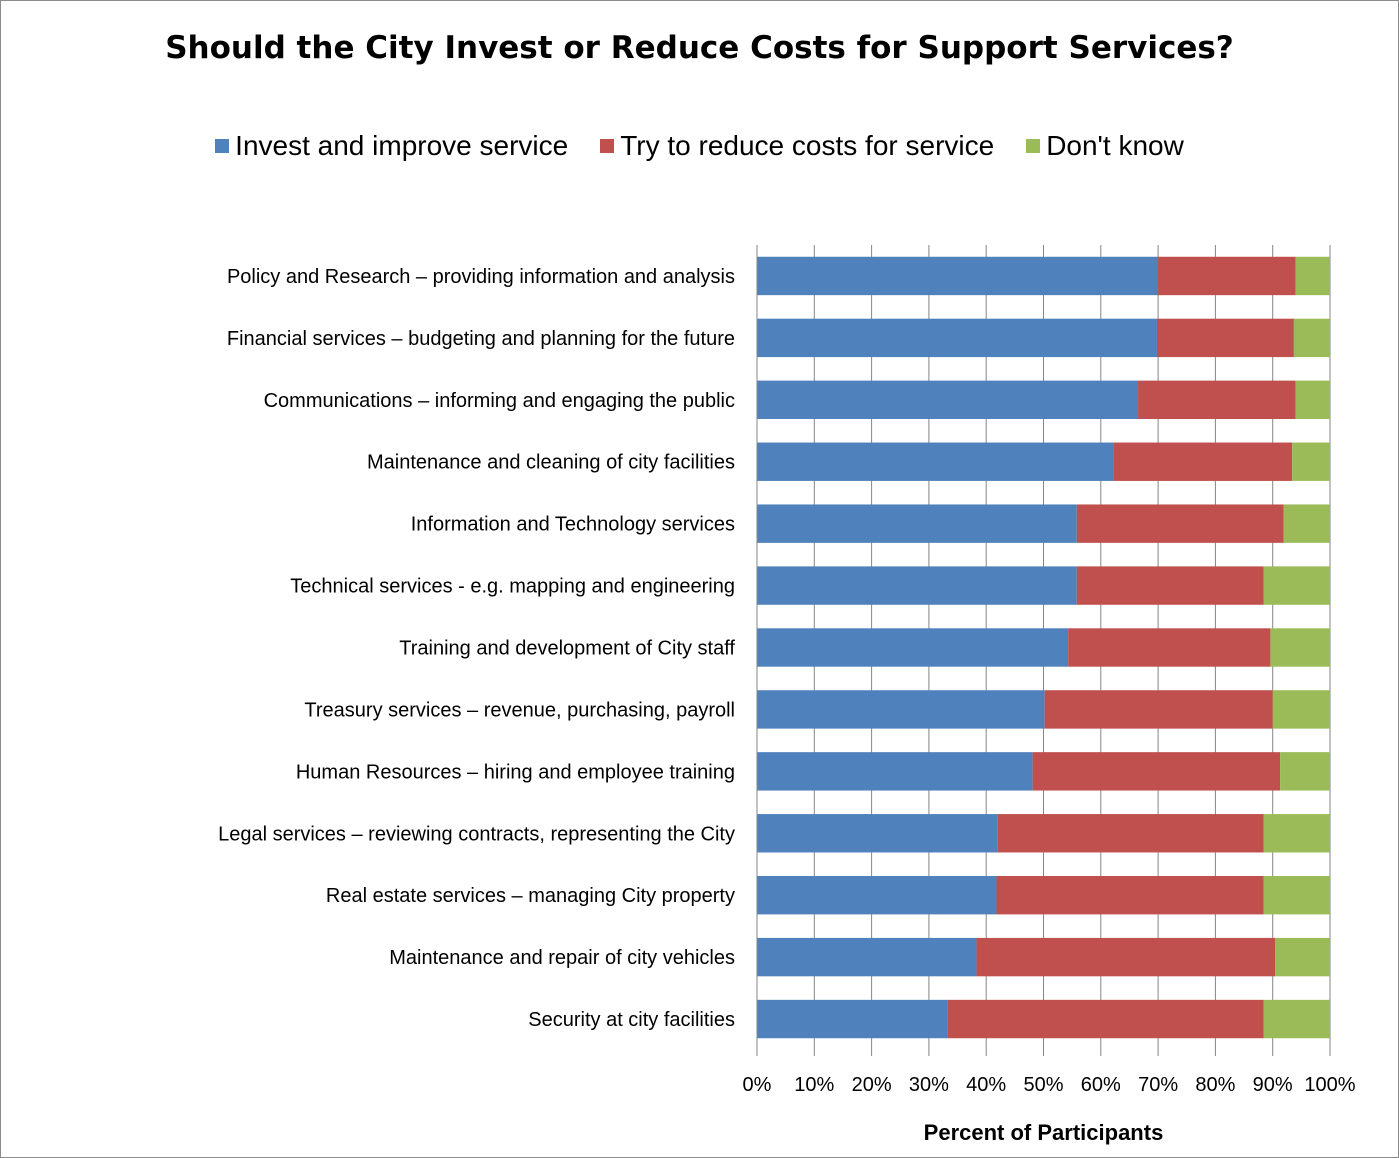  Describe the element at coordinates (402, 145) in the screenshot. I see `legend-label-invest: Invest and improve service` at that location.